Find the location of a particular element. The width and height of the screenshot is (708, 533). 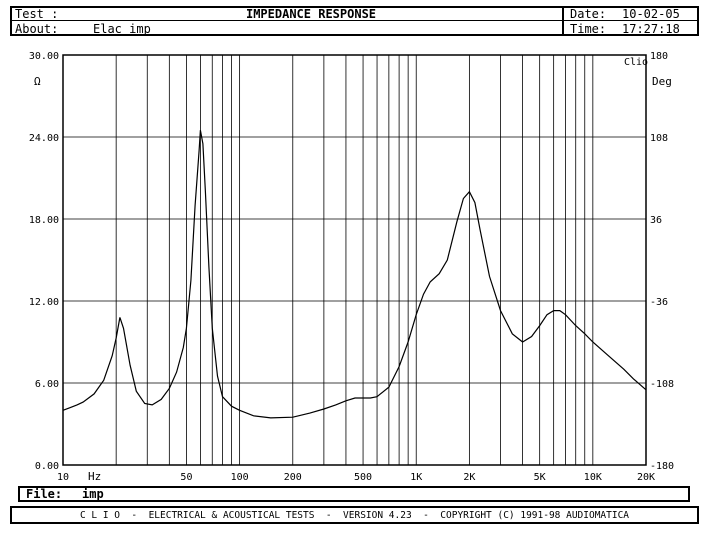

y2-axis-unit: Deg is located at coordinates (662, 81).